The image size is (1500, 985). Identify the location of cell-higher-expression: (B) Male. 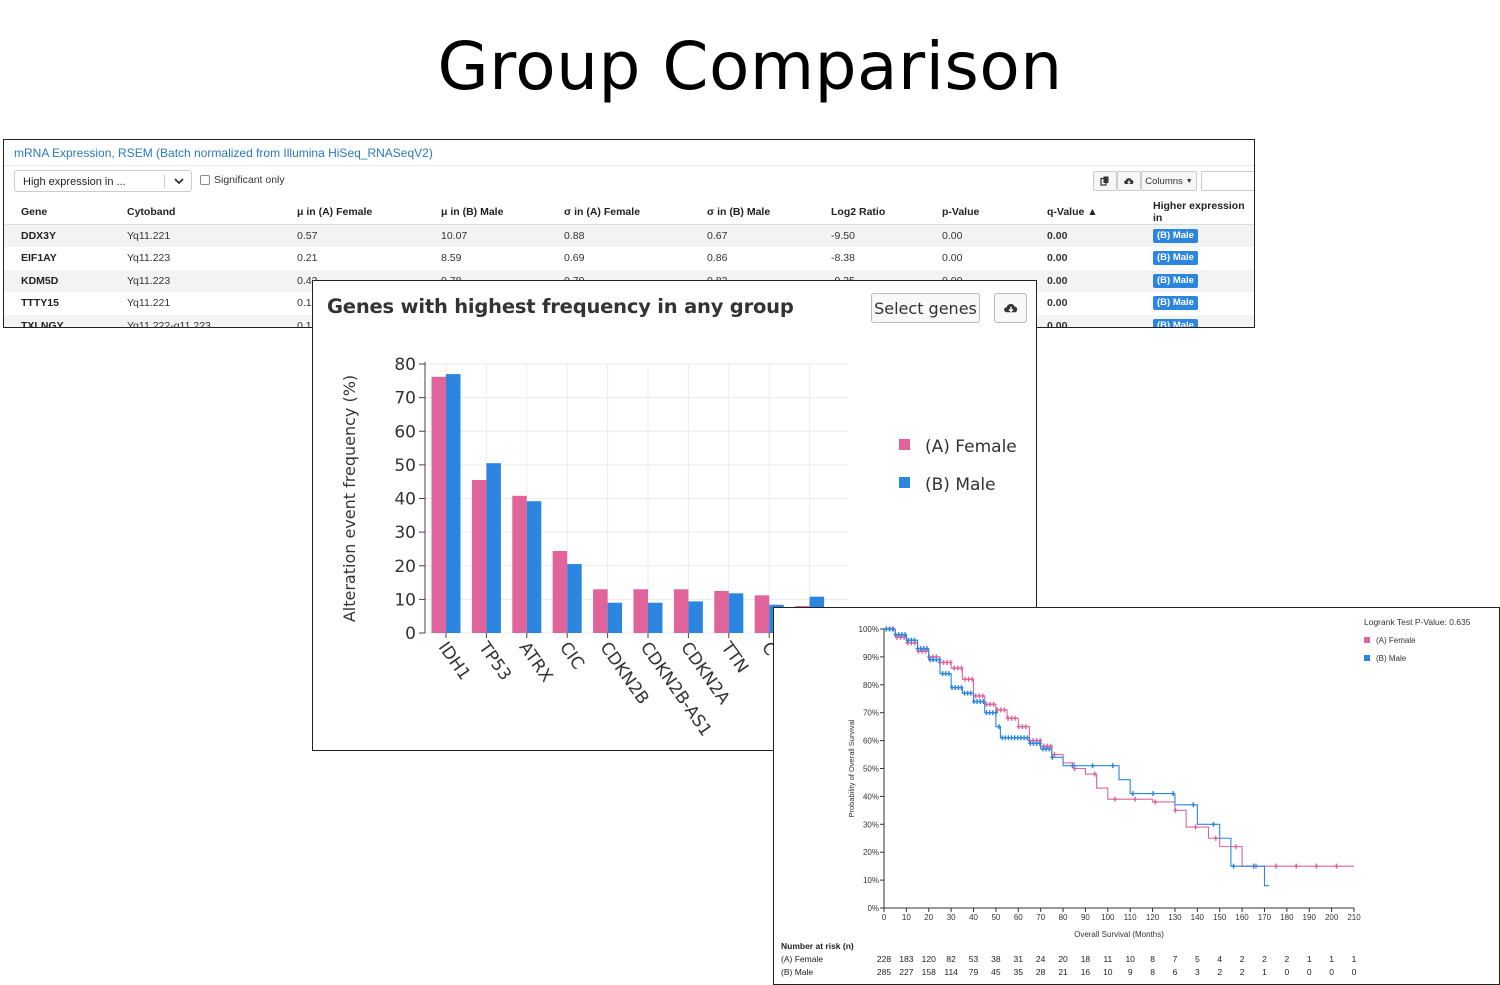
(1203, 320).